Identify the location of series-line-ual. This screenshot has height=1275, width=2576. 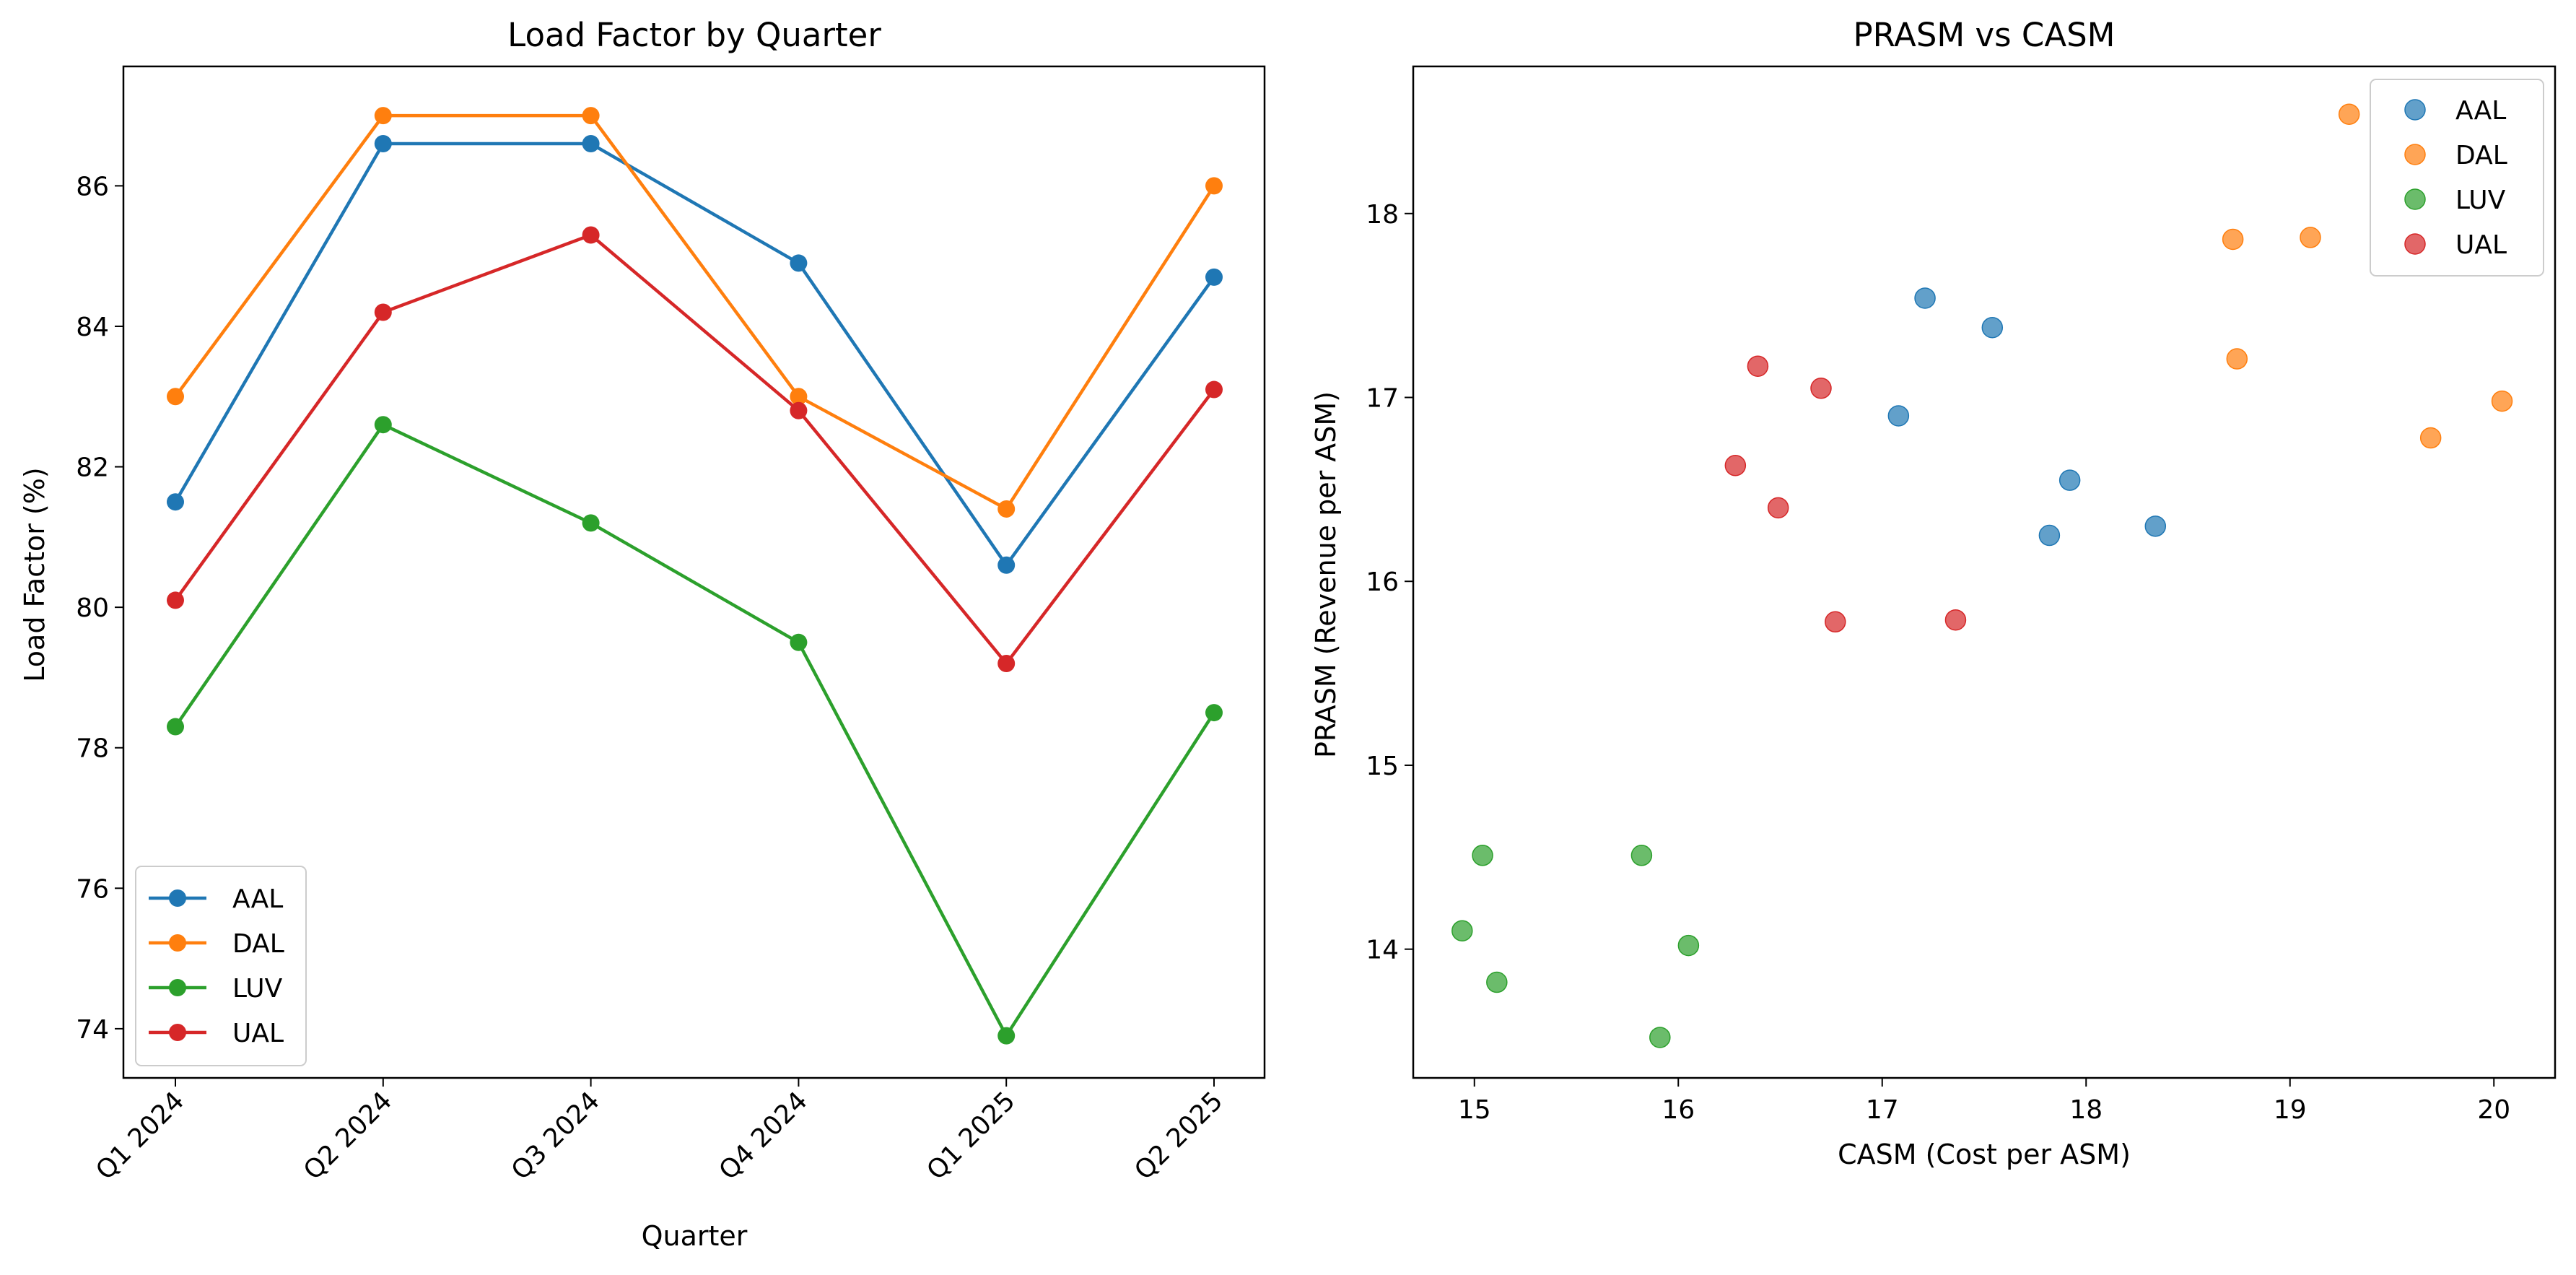
(694, 449).